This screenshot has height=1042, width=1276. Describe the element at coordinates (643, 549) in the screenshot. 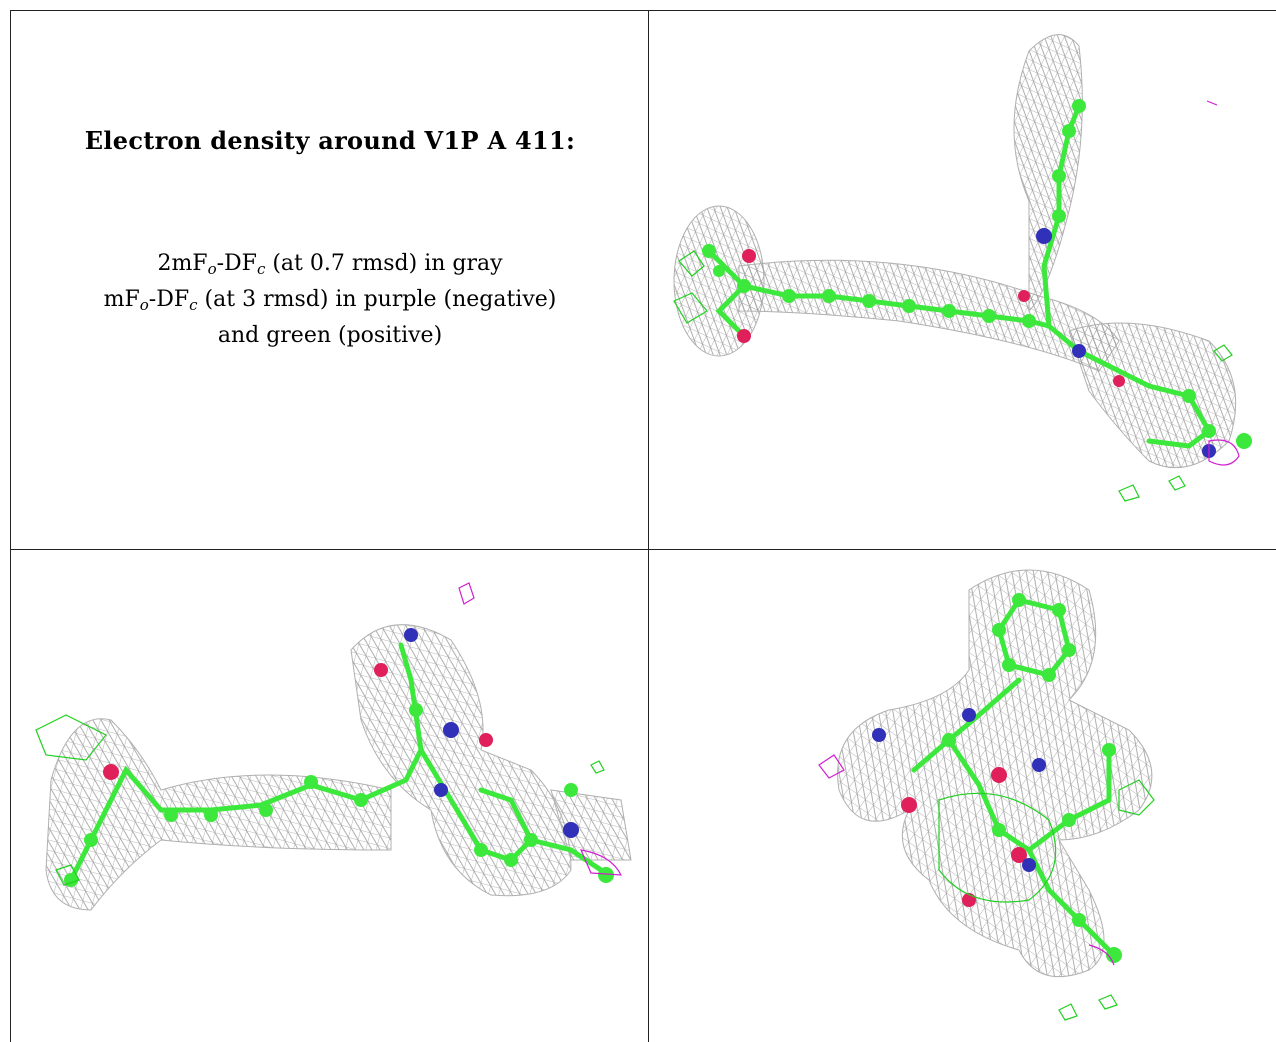

I see `table-middle-horizontal` at that location.